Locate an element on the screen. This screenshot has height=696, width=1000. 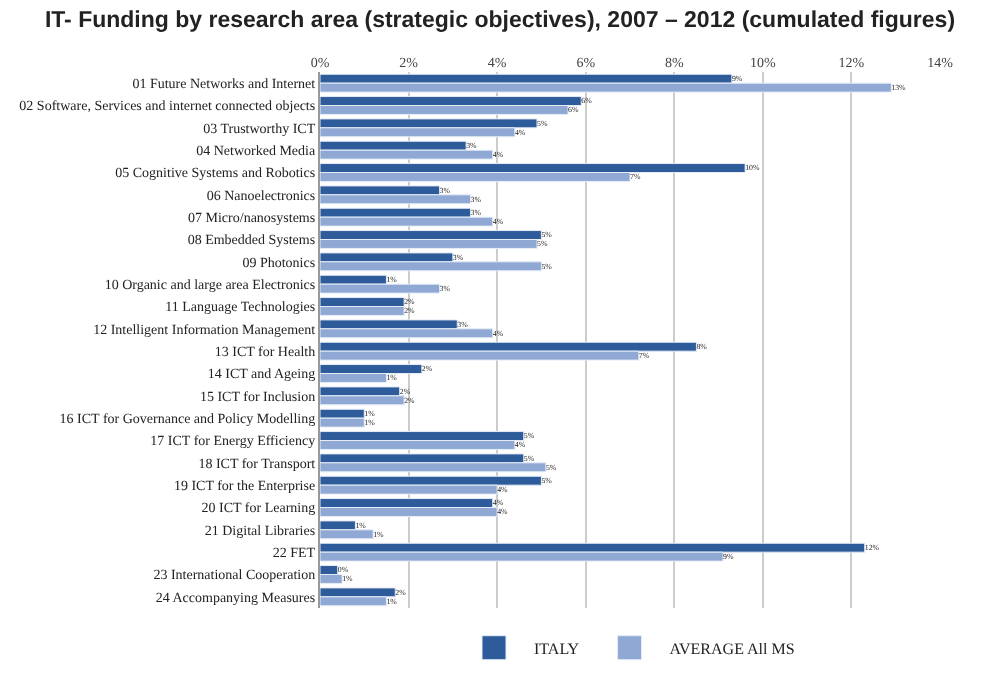
chart-title: IT- Funding by research area (strategic objectives), 2007 – 2012 (cumulated figures) is located at coordinates (500, 20).